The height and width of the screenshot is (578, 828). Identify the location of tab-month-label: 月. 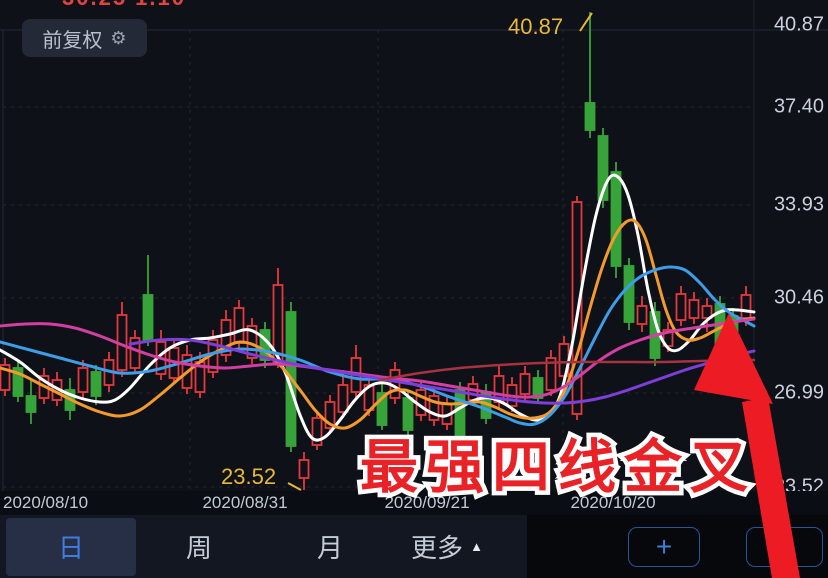
(330, 548).